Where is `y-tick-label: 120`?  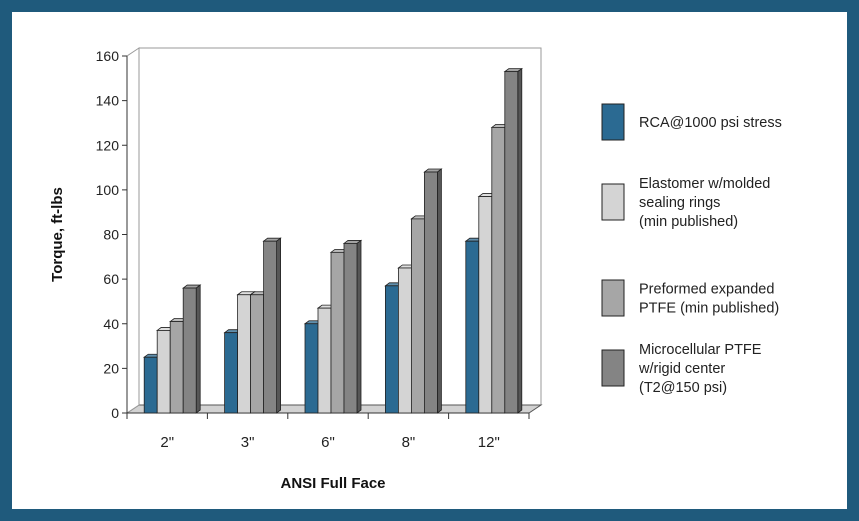 y-tick-label: 120 is located at coordinates (108, 145).